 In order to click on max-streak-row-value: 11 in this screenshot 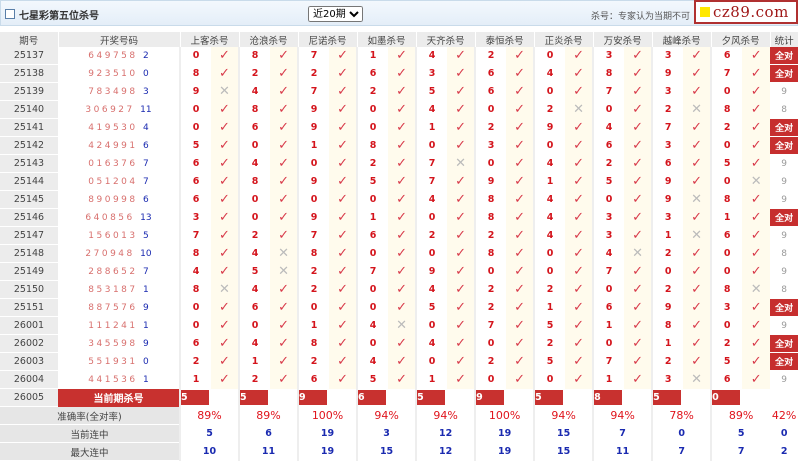, I will do `click(622, 451)`.